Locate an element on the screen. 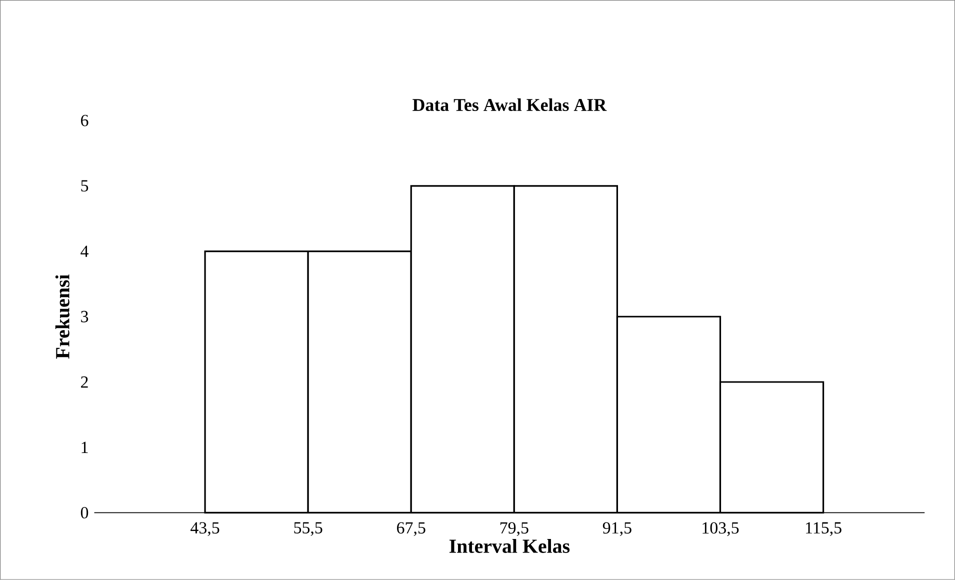 This screenshot has height=580, width=955. x-axis-title: Interval Kelas is located at coordinates (509, 546).